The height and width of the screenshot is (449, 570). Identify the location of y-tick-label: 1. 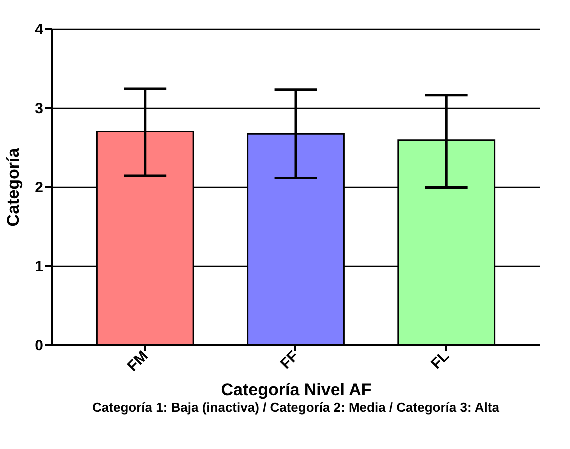
(39, 267).